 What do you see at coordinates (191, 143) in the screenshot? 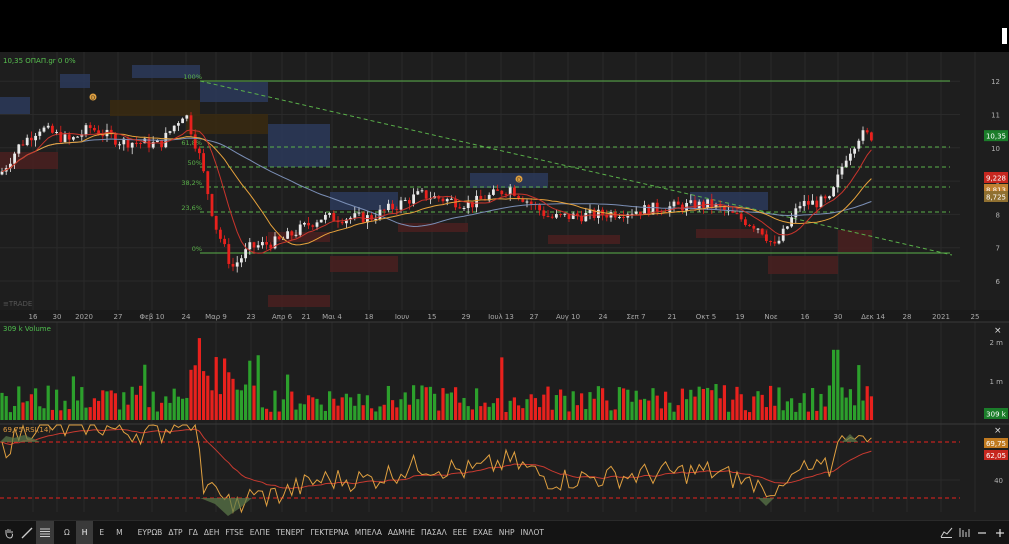
I see `fib-label: 61,8%` at bounding box center [191, 143].